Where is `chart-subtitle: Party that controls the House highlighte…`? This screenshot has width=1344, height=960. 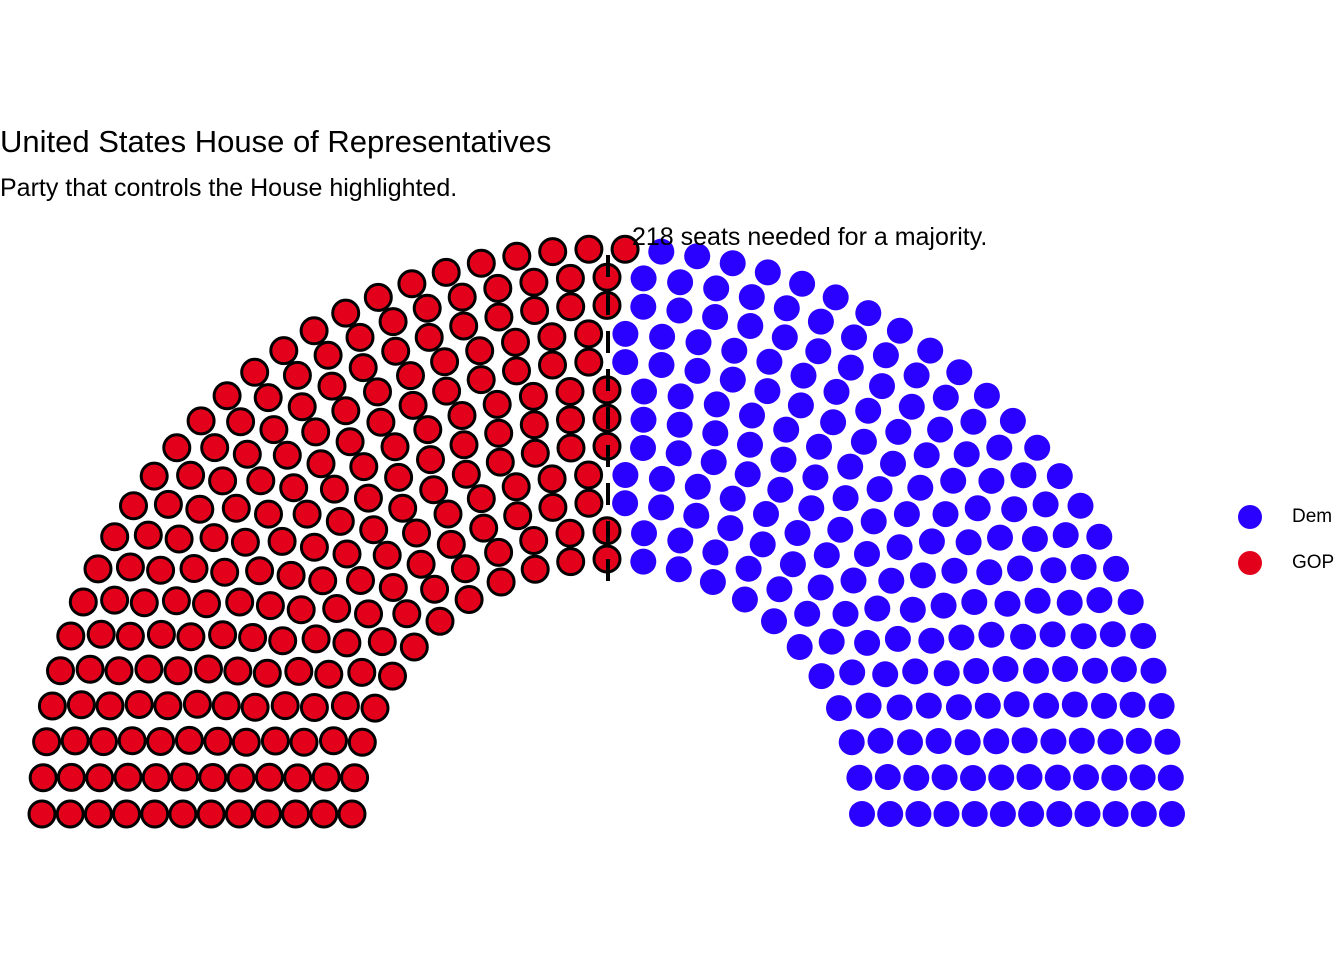 chart-subtitle: Party that controls the House highlighte… is located at coordinates (229, 188).